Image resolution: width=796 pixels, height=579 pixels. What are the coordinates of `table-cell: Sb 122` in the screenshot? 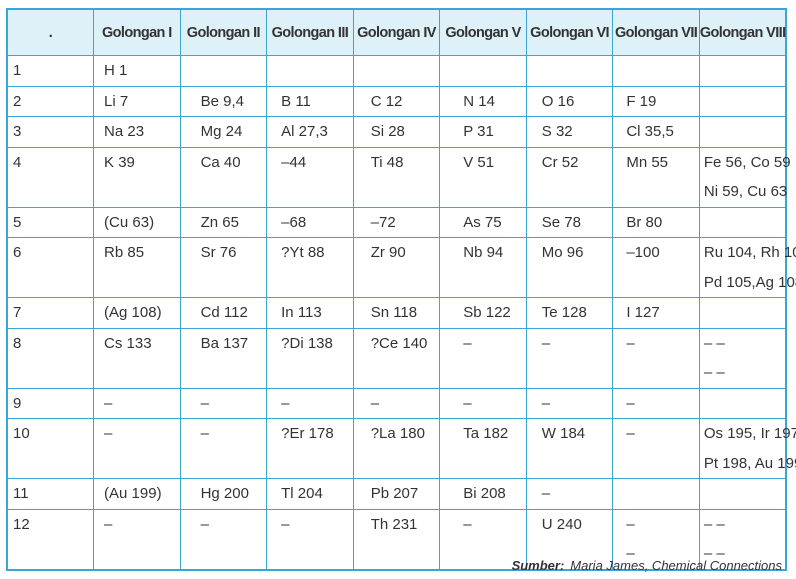 It's located at (483, 313).